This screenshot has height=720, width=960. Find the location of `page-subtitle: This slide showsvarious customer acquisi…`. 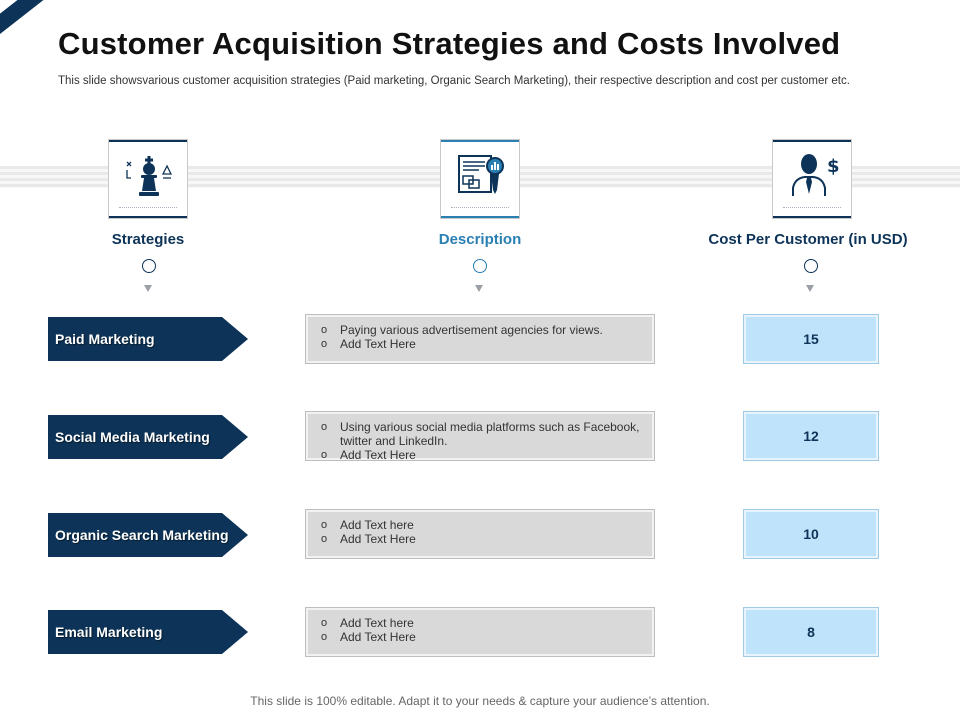

page-subtitle: This slide showsvarious customer acquisi… is located at coordinates (454, 81).